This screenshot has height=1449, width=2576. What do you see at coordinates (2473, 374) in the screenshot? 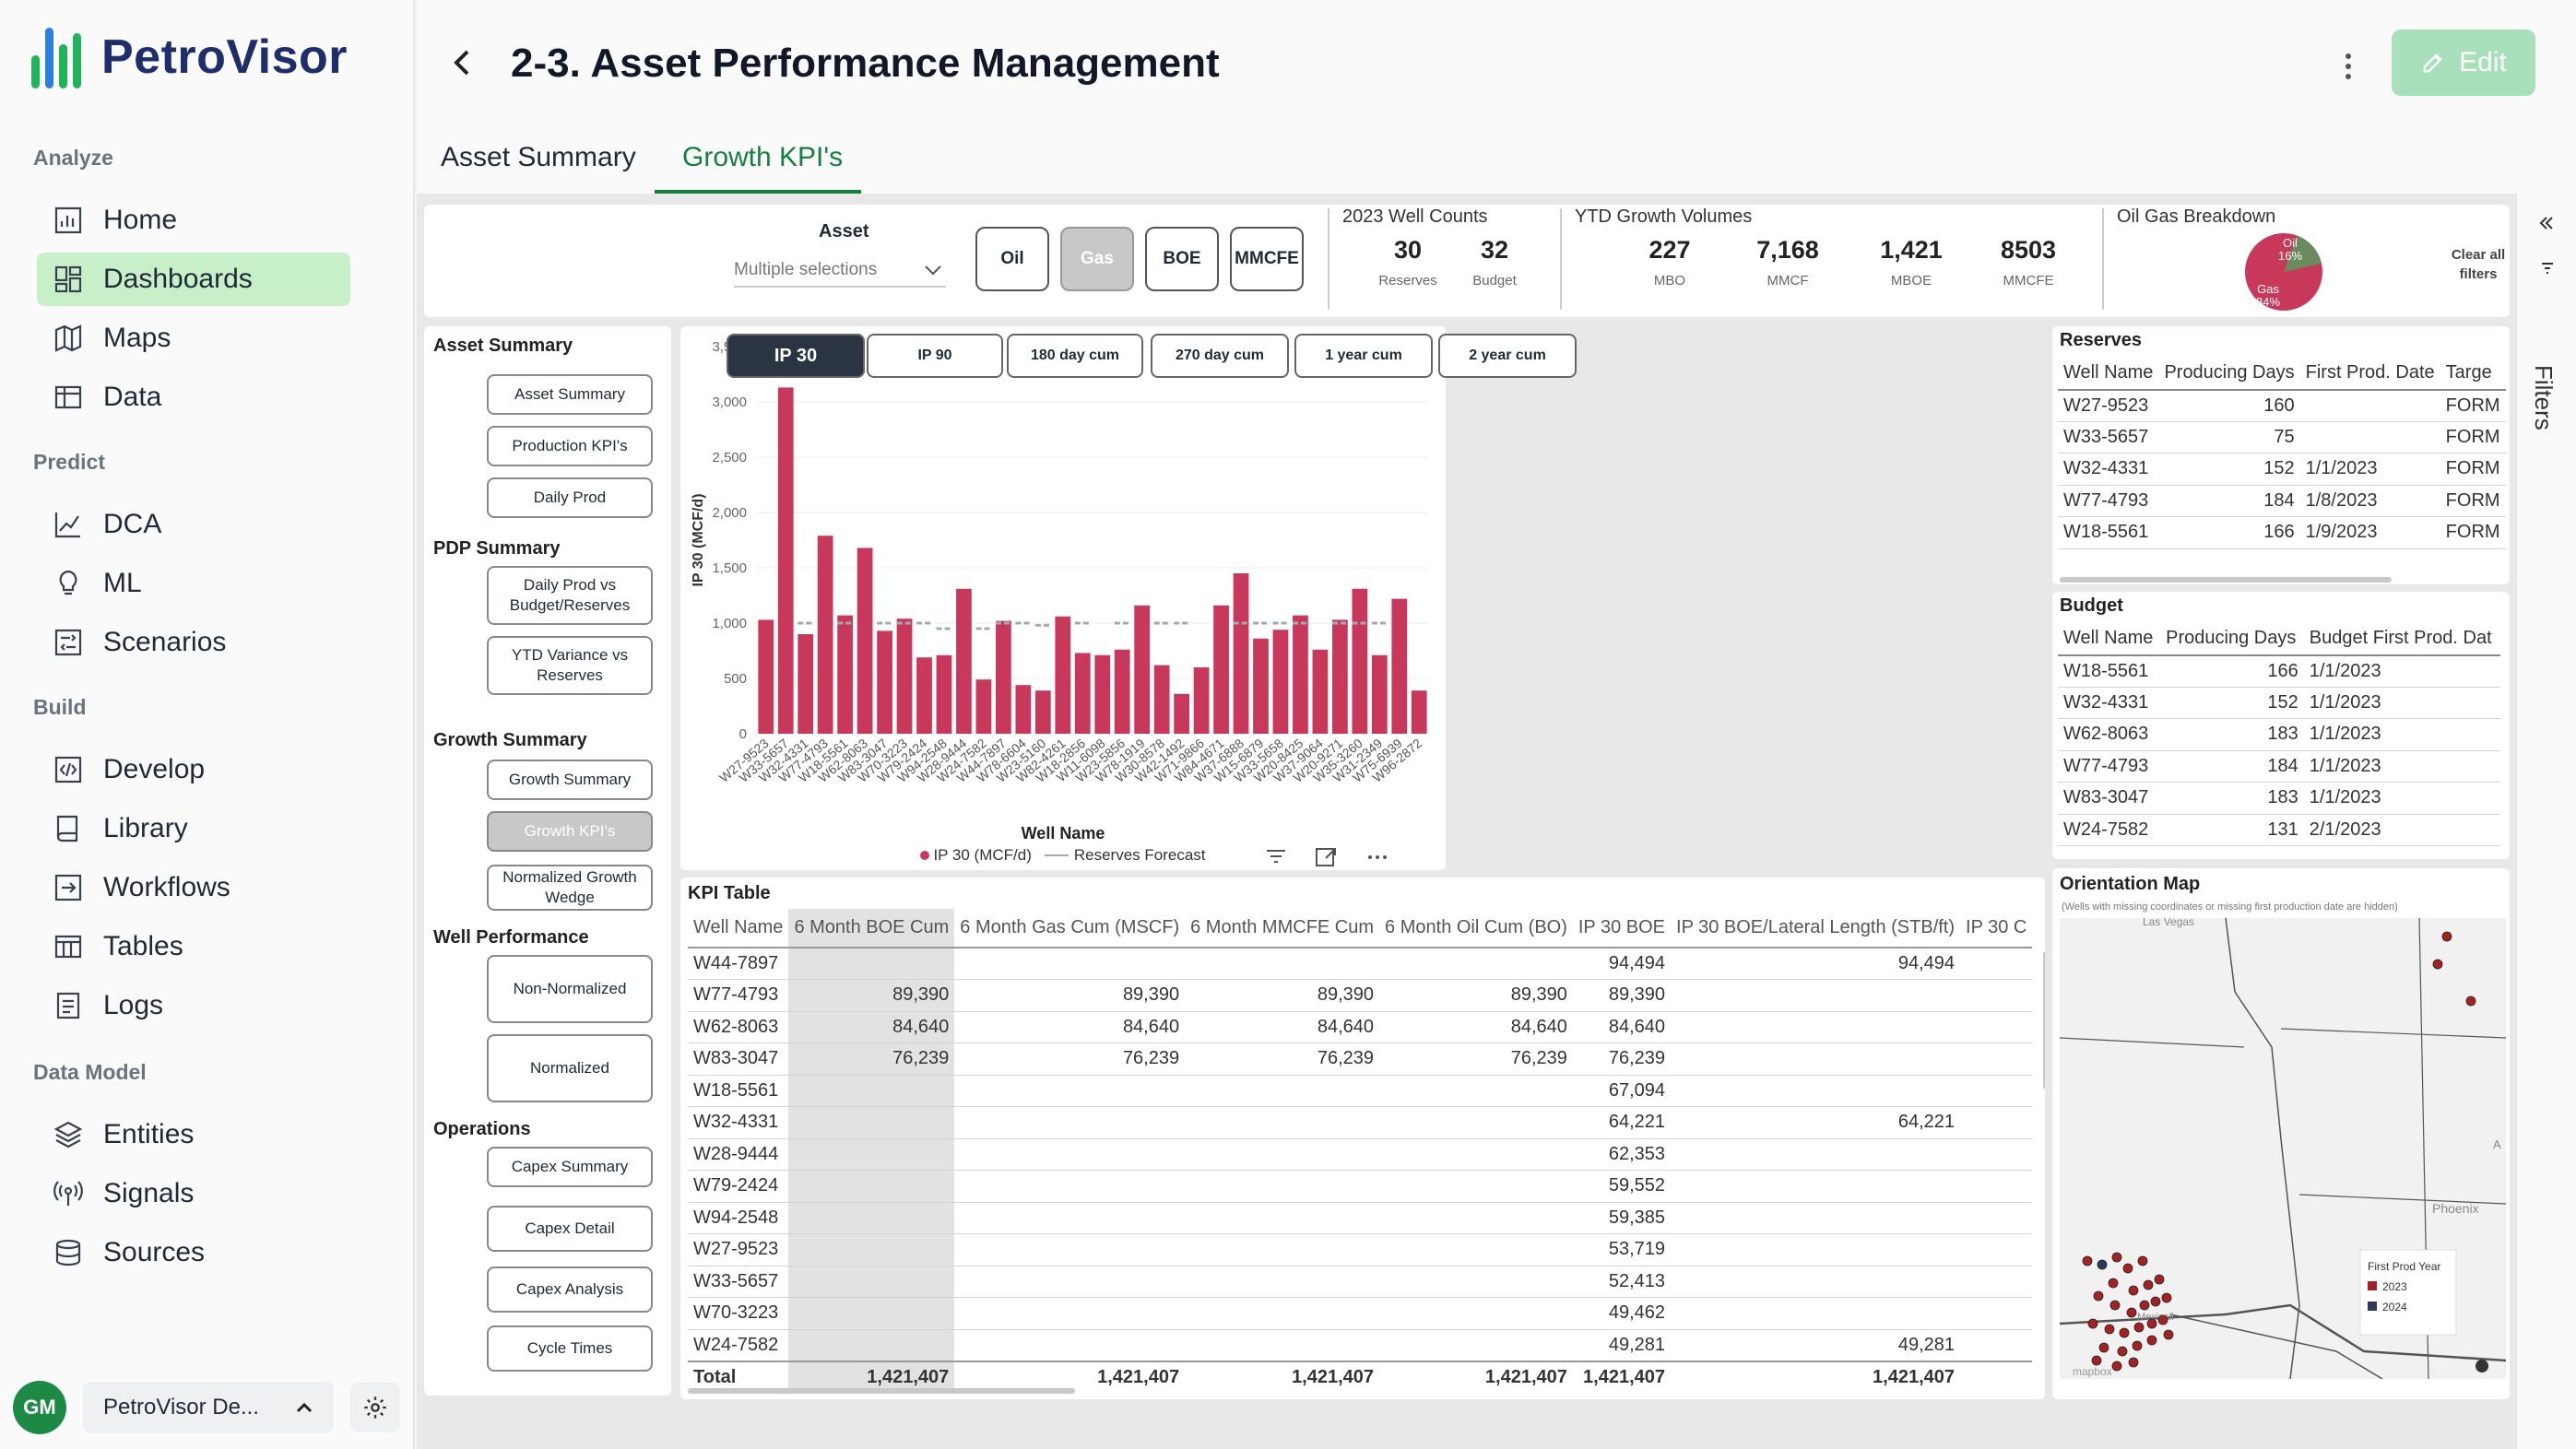
I see `column-header: Targe` at bounding box center [2473, 374].